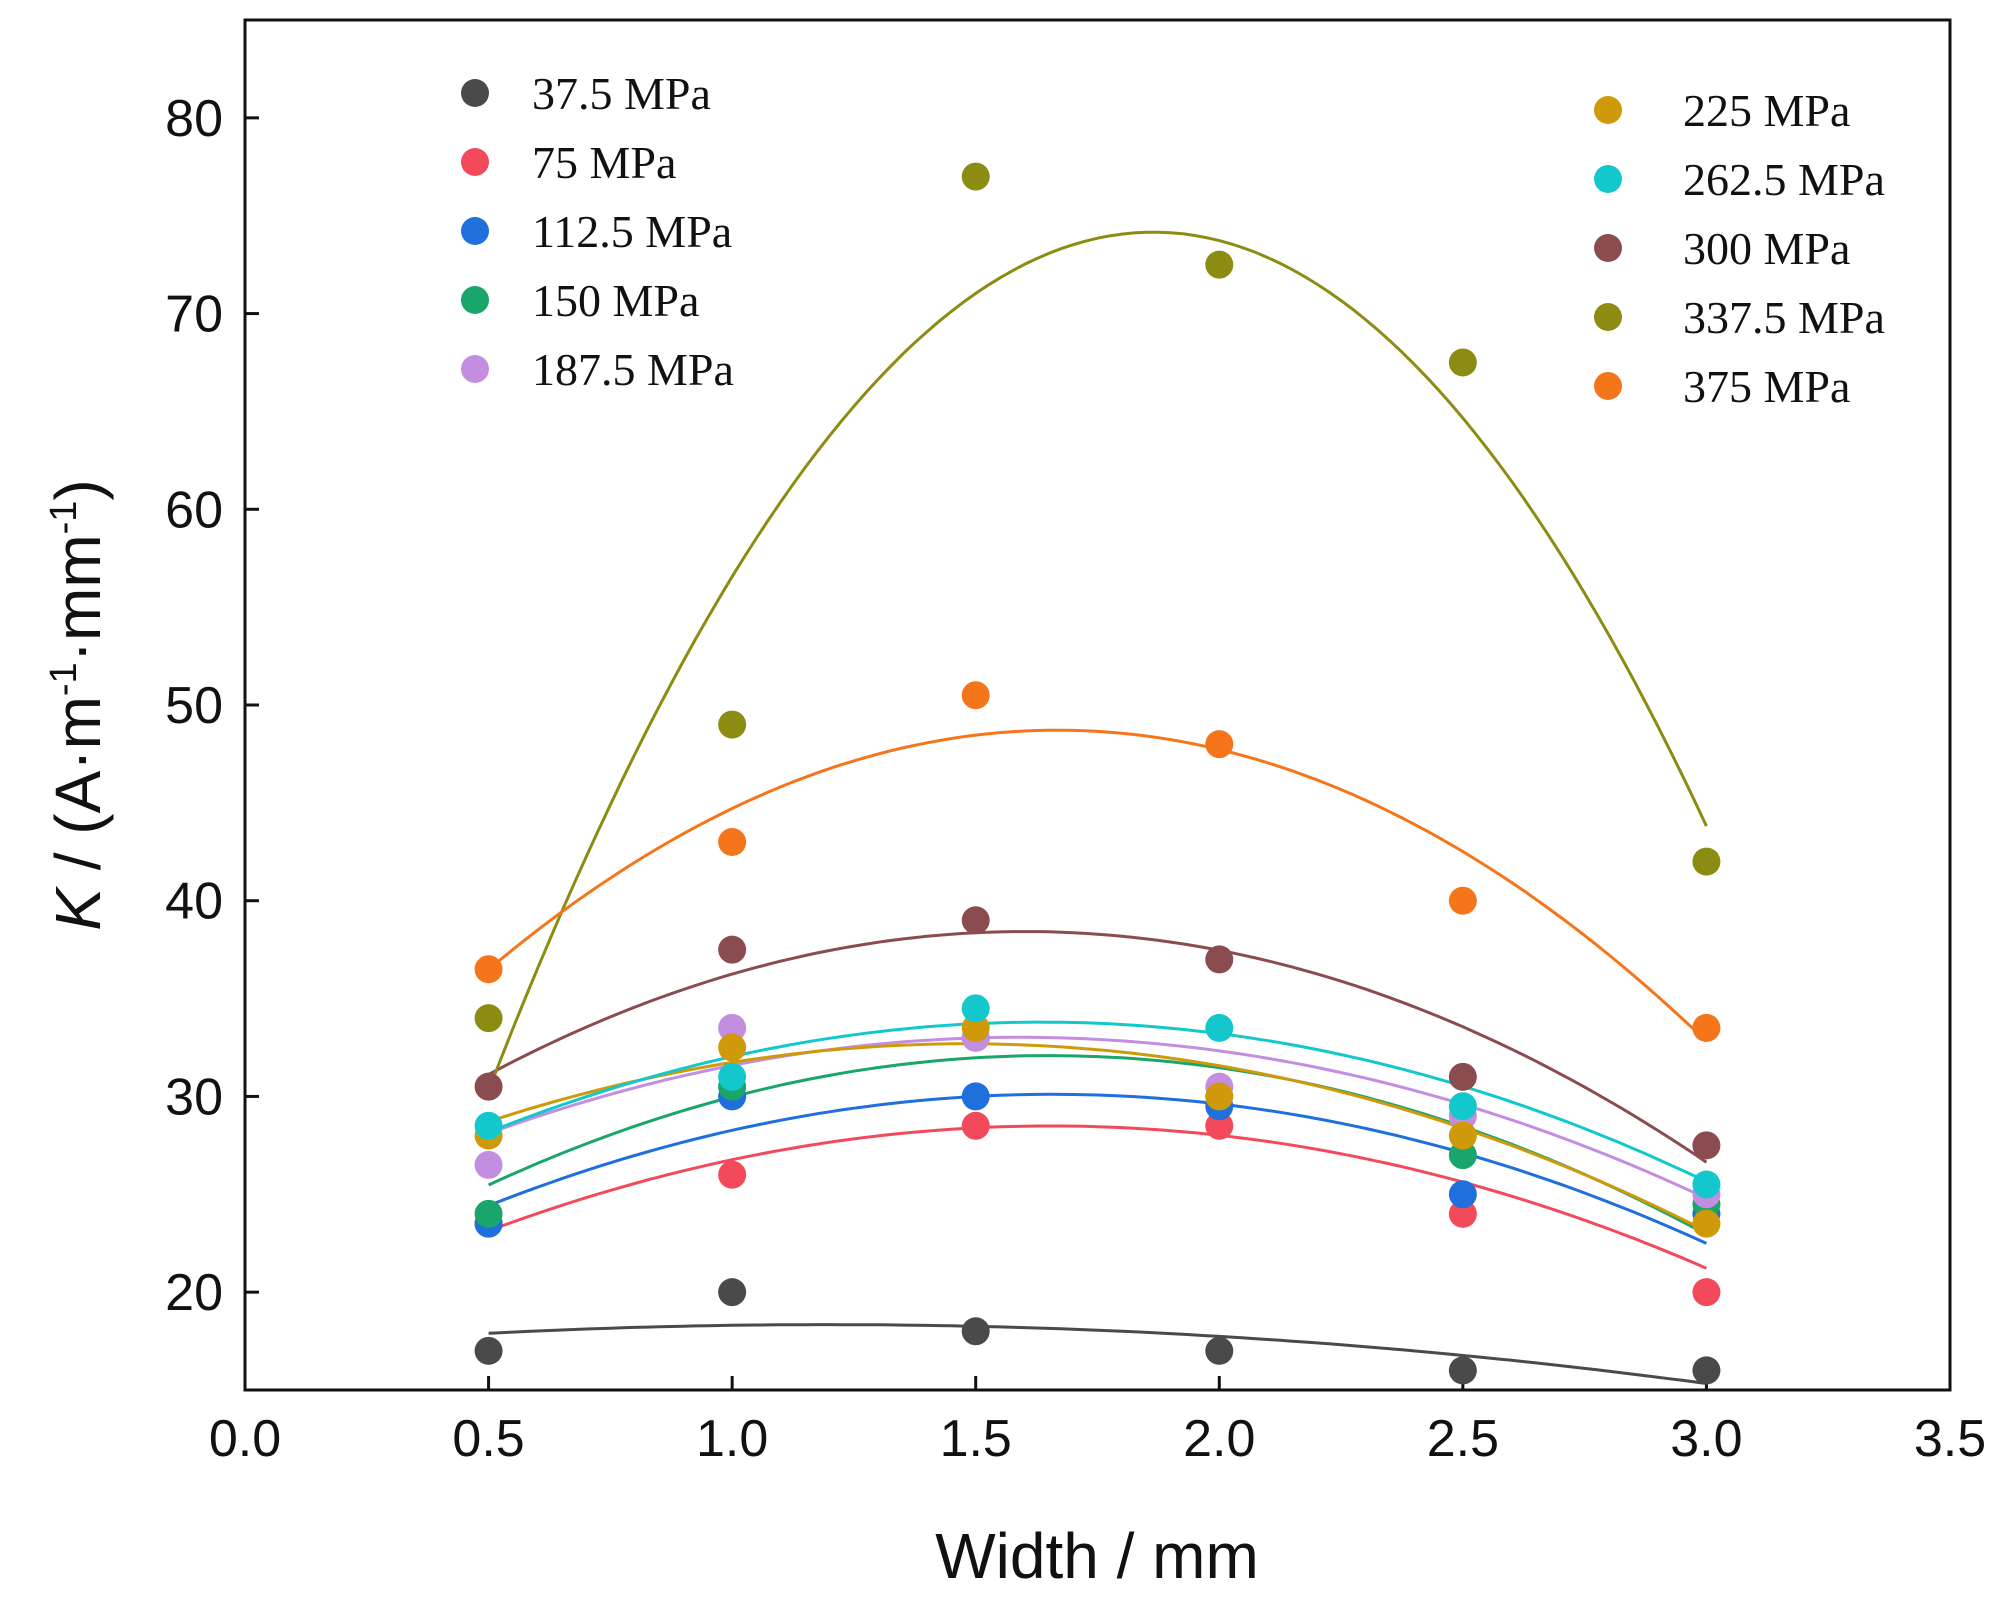 The image size is (2007, 1608). I want to click on x-tick-label: 3.0, so click(1706, 1439).